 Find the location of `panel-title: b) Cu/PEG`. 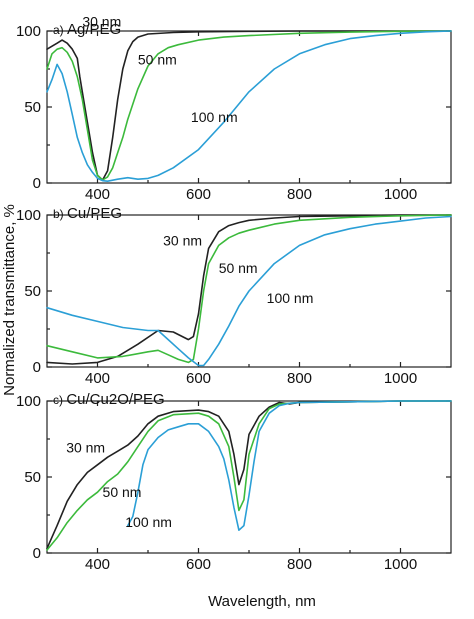

panel-title: b) Cu/PEG is located at coordinates (87, 213).